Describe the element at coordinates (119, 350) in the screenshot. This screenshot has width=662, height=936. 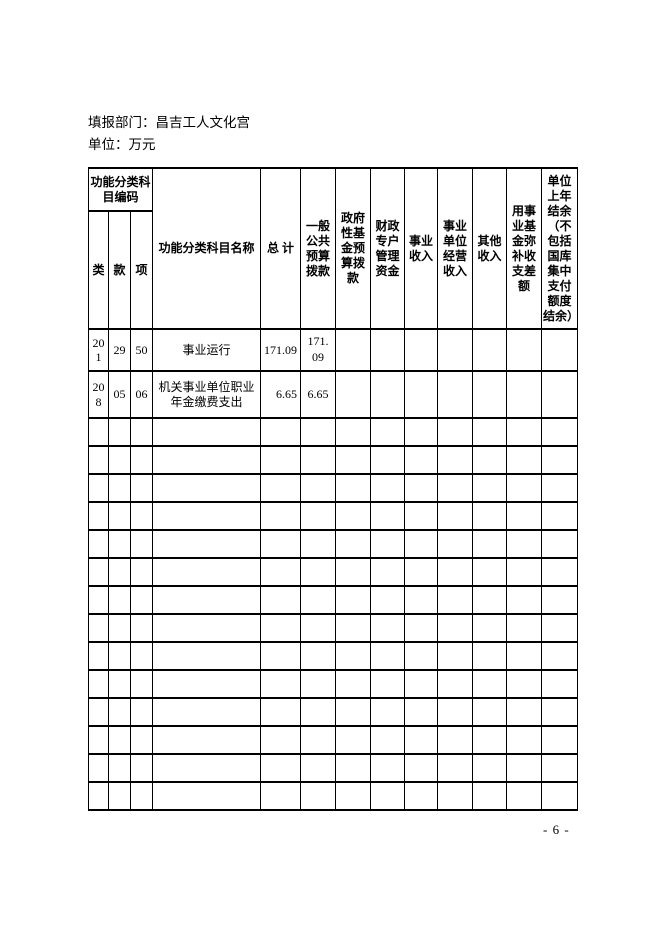
I see `cell-kuan: 29` at that location.